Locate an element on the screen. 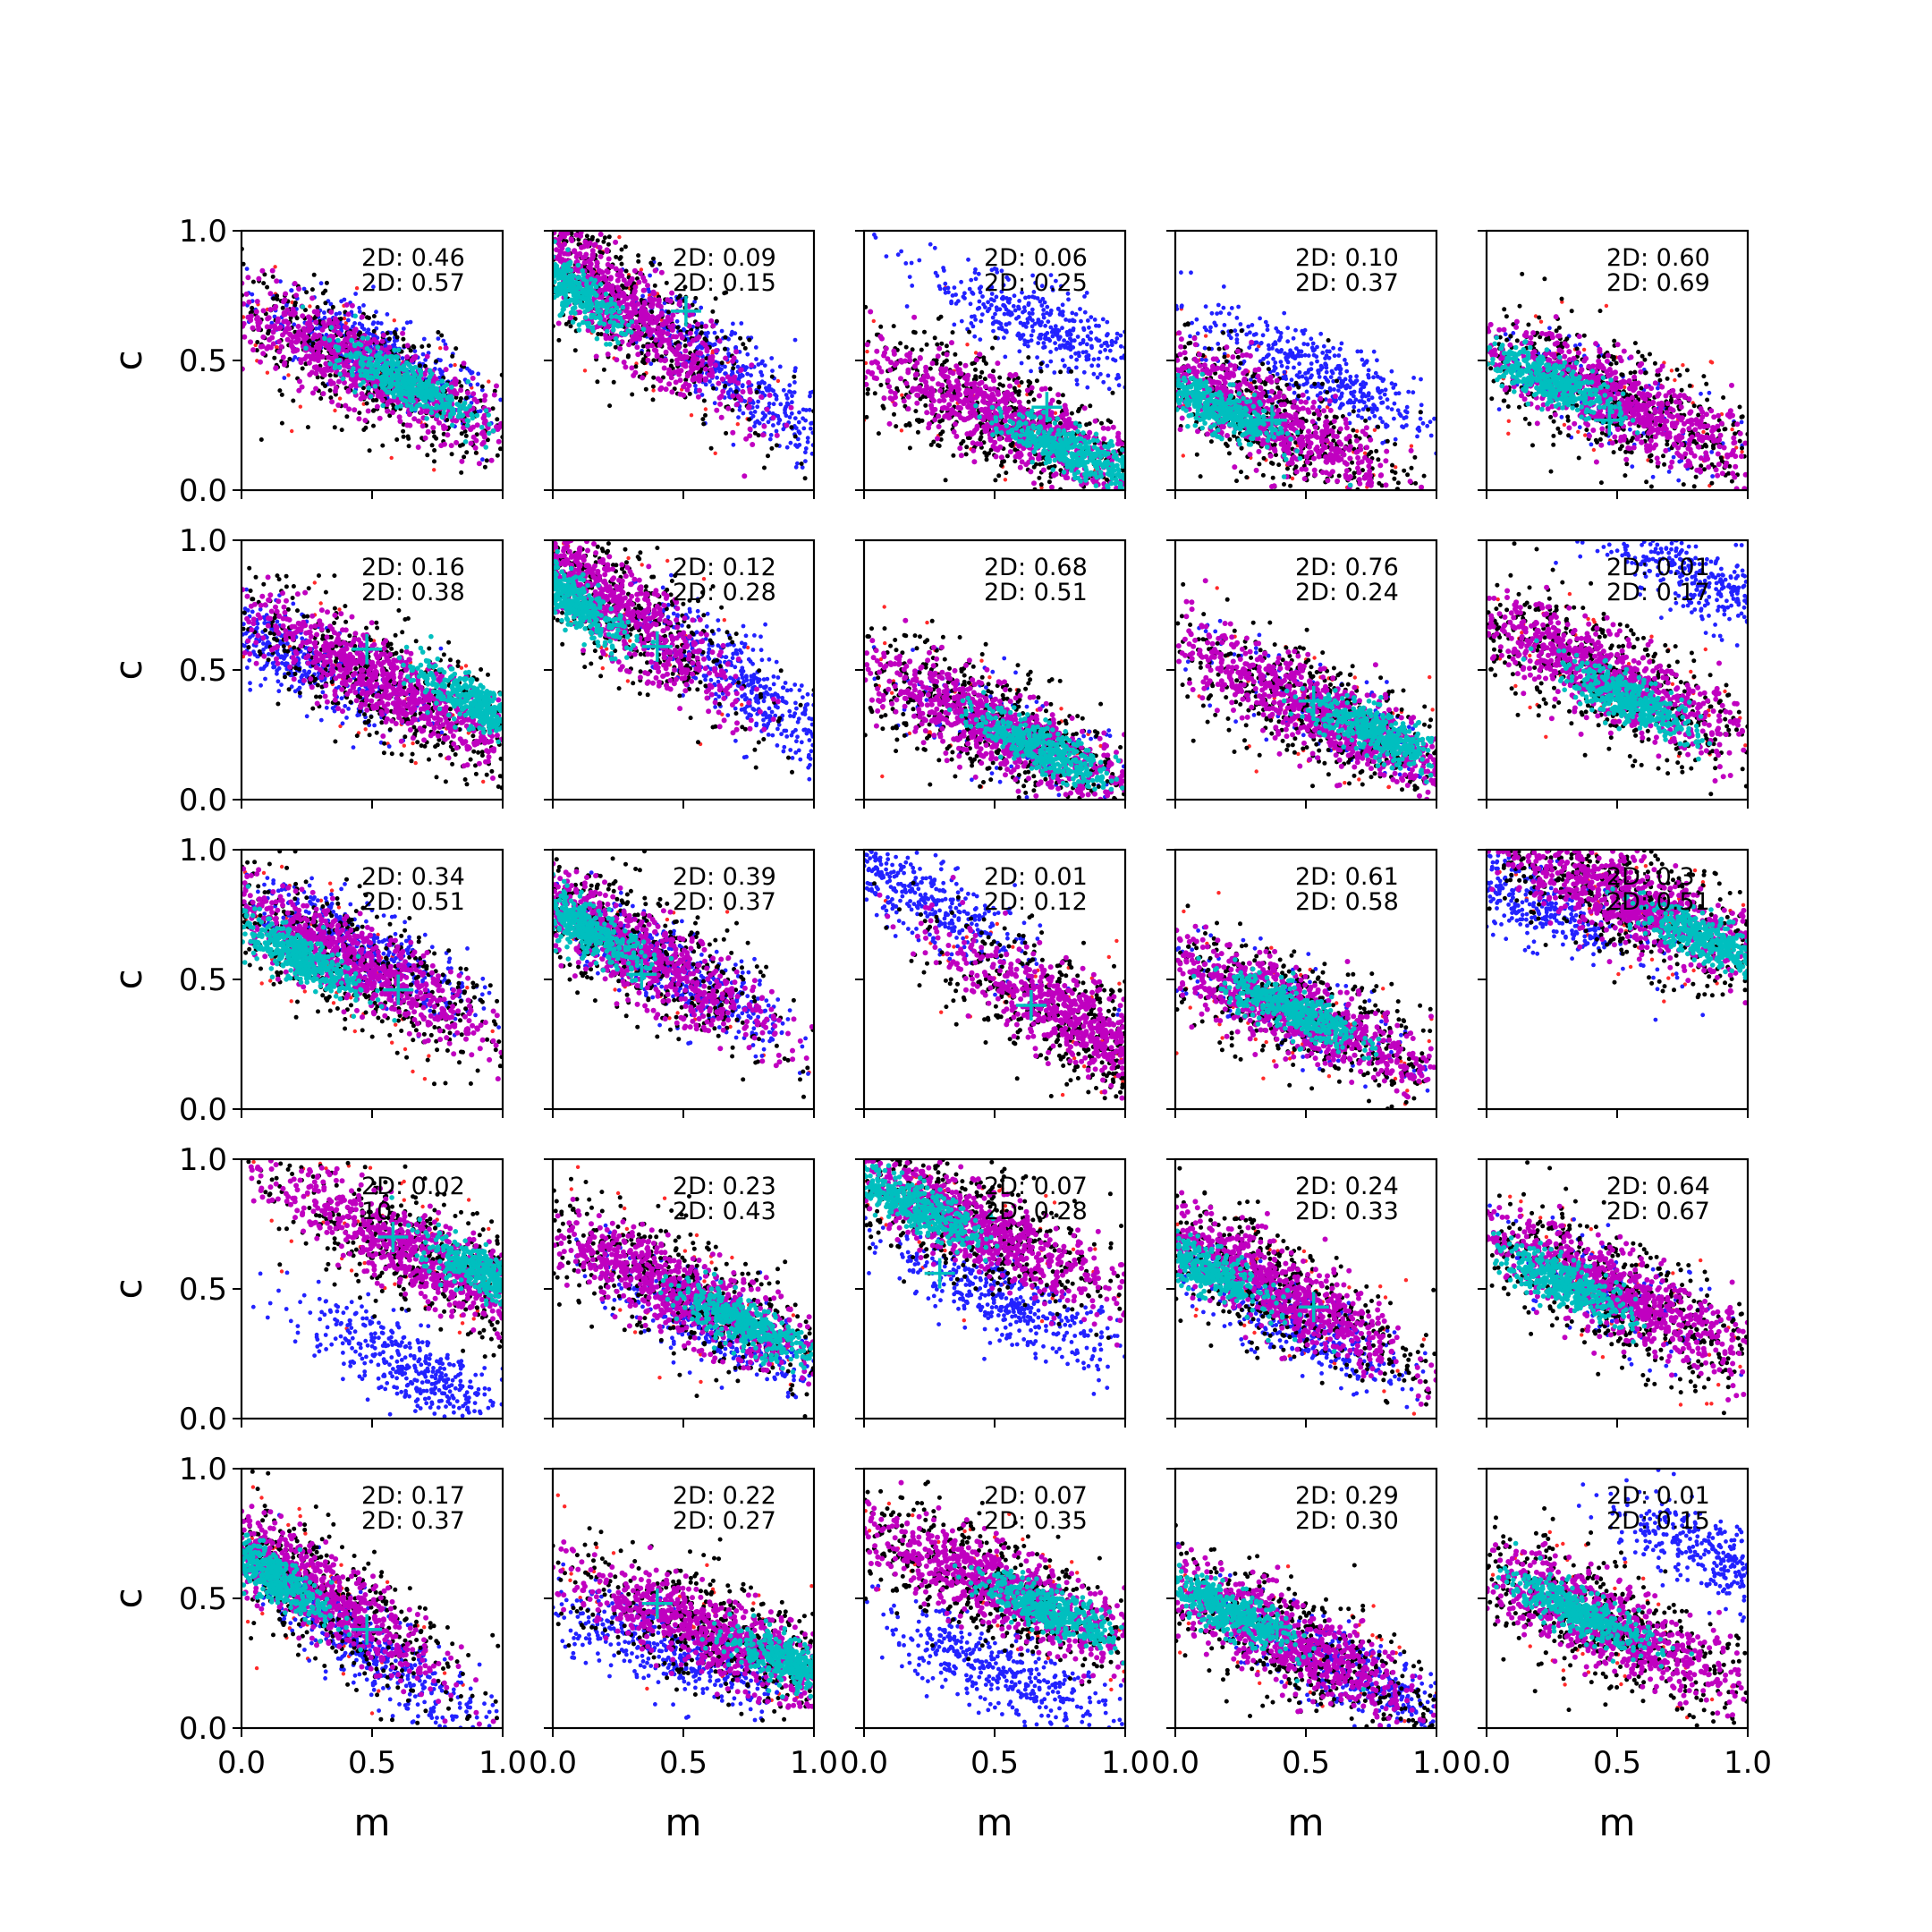 Image resolution: width=1932 pixels, height=1932 pixels. y-tick-label: 1.0 is located at coordinates (203, 232).